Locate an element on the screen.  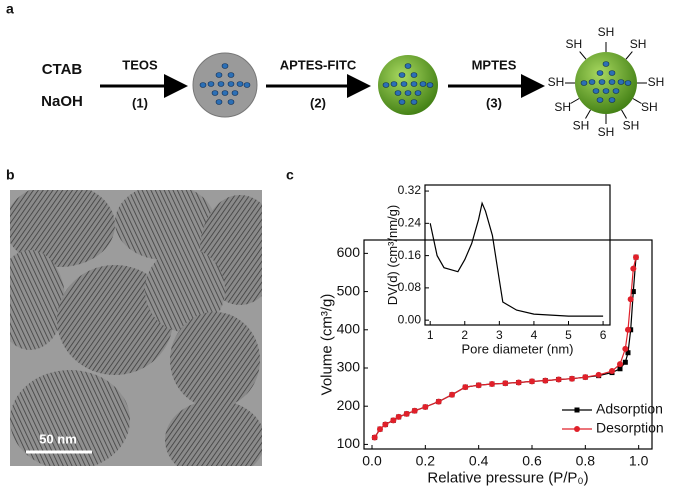
x-tick-label: 6 is located at coordinates (603, 335).